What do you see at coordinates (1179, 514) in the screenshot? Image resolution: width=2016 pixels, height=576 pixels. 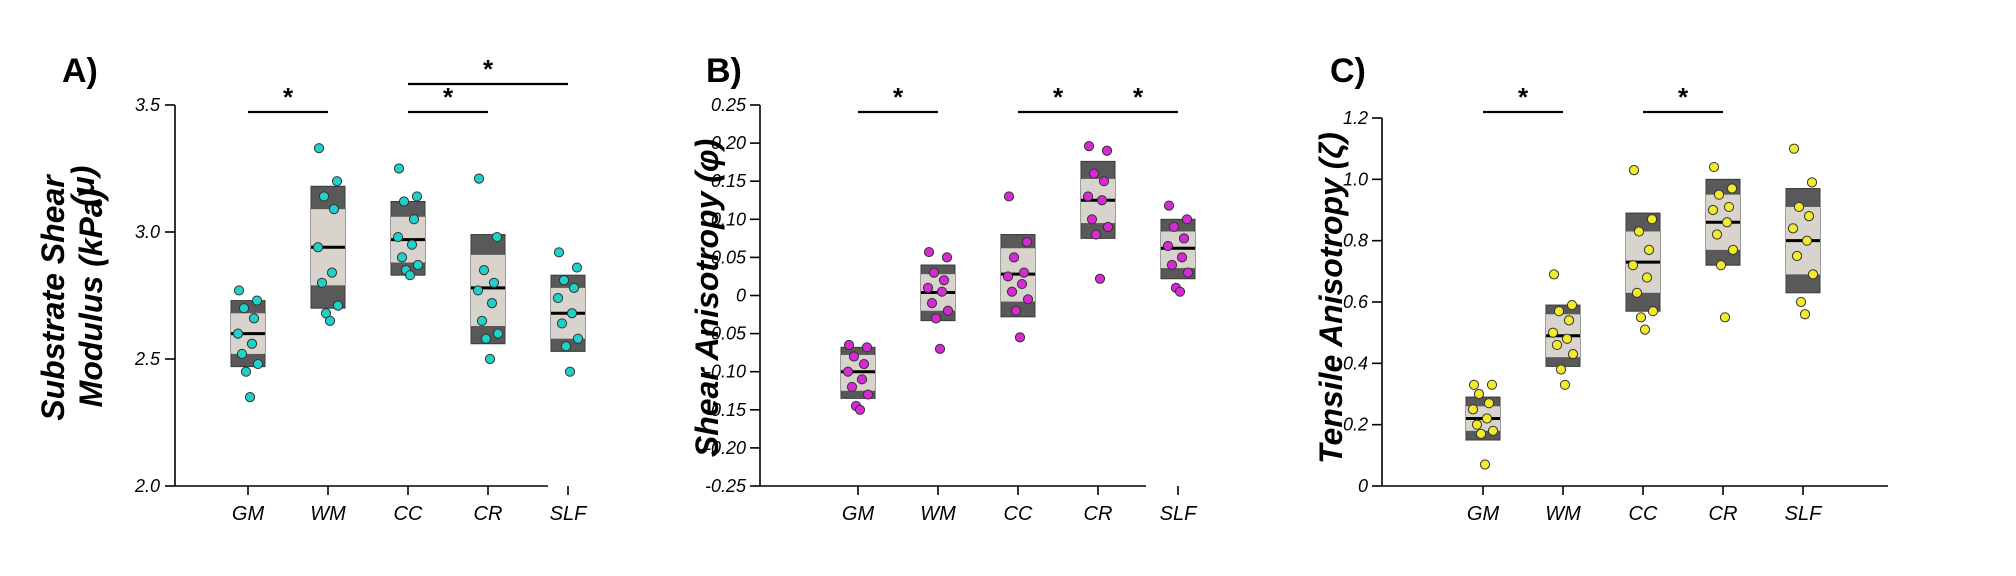 I see `x-category-label: SLF` at bounding box center [1179, 514].